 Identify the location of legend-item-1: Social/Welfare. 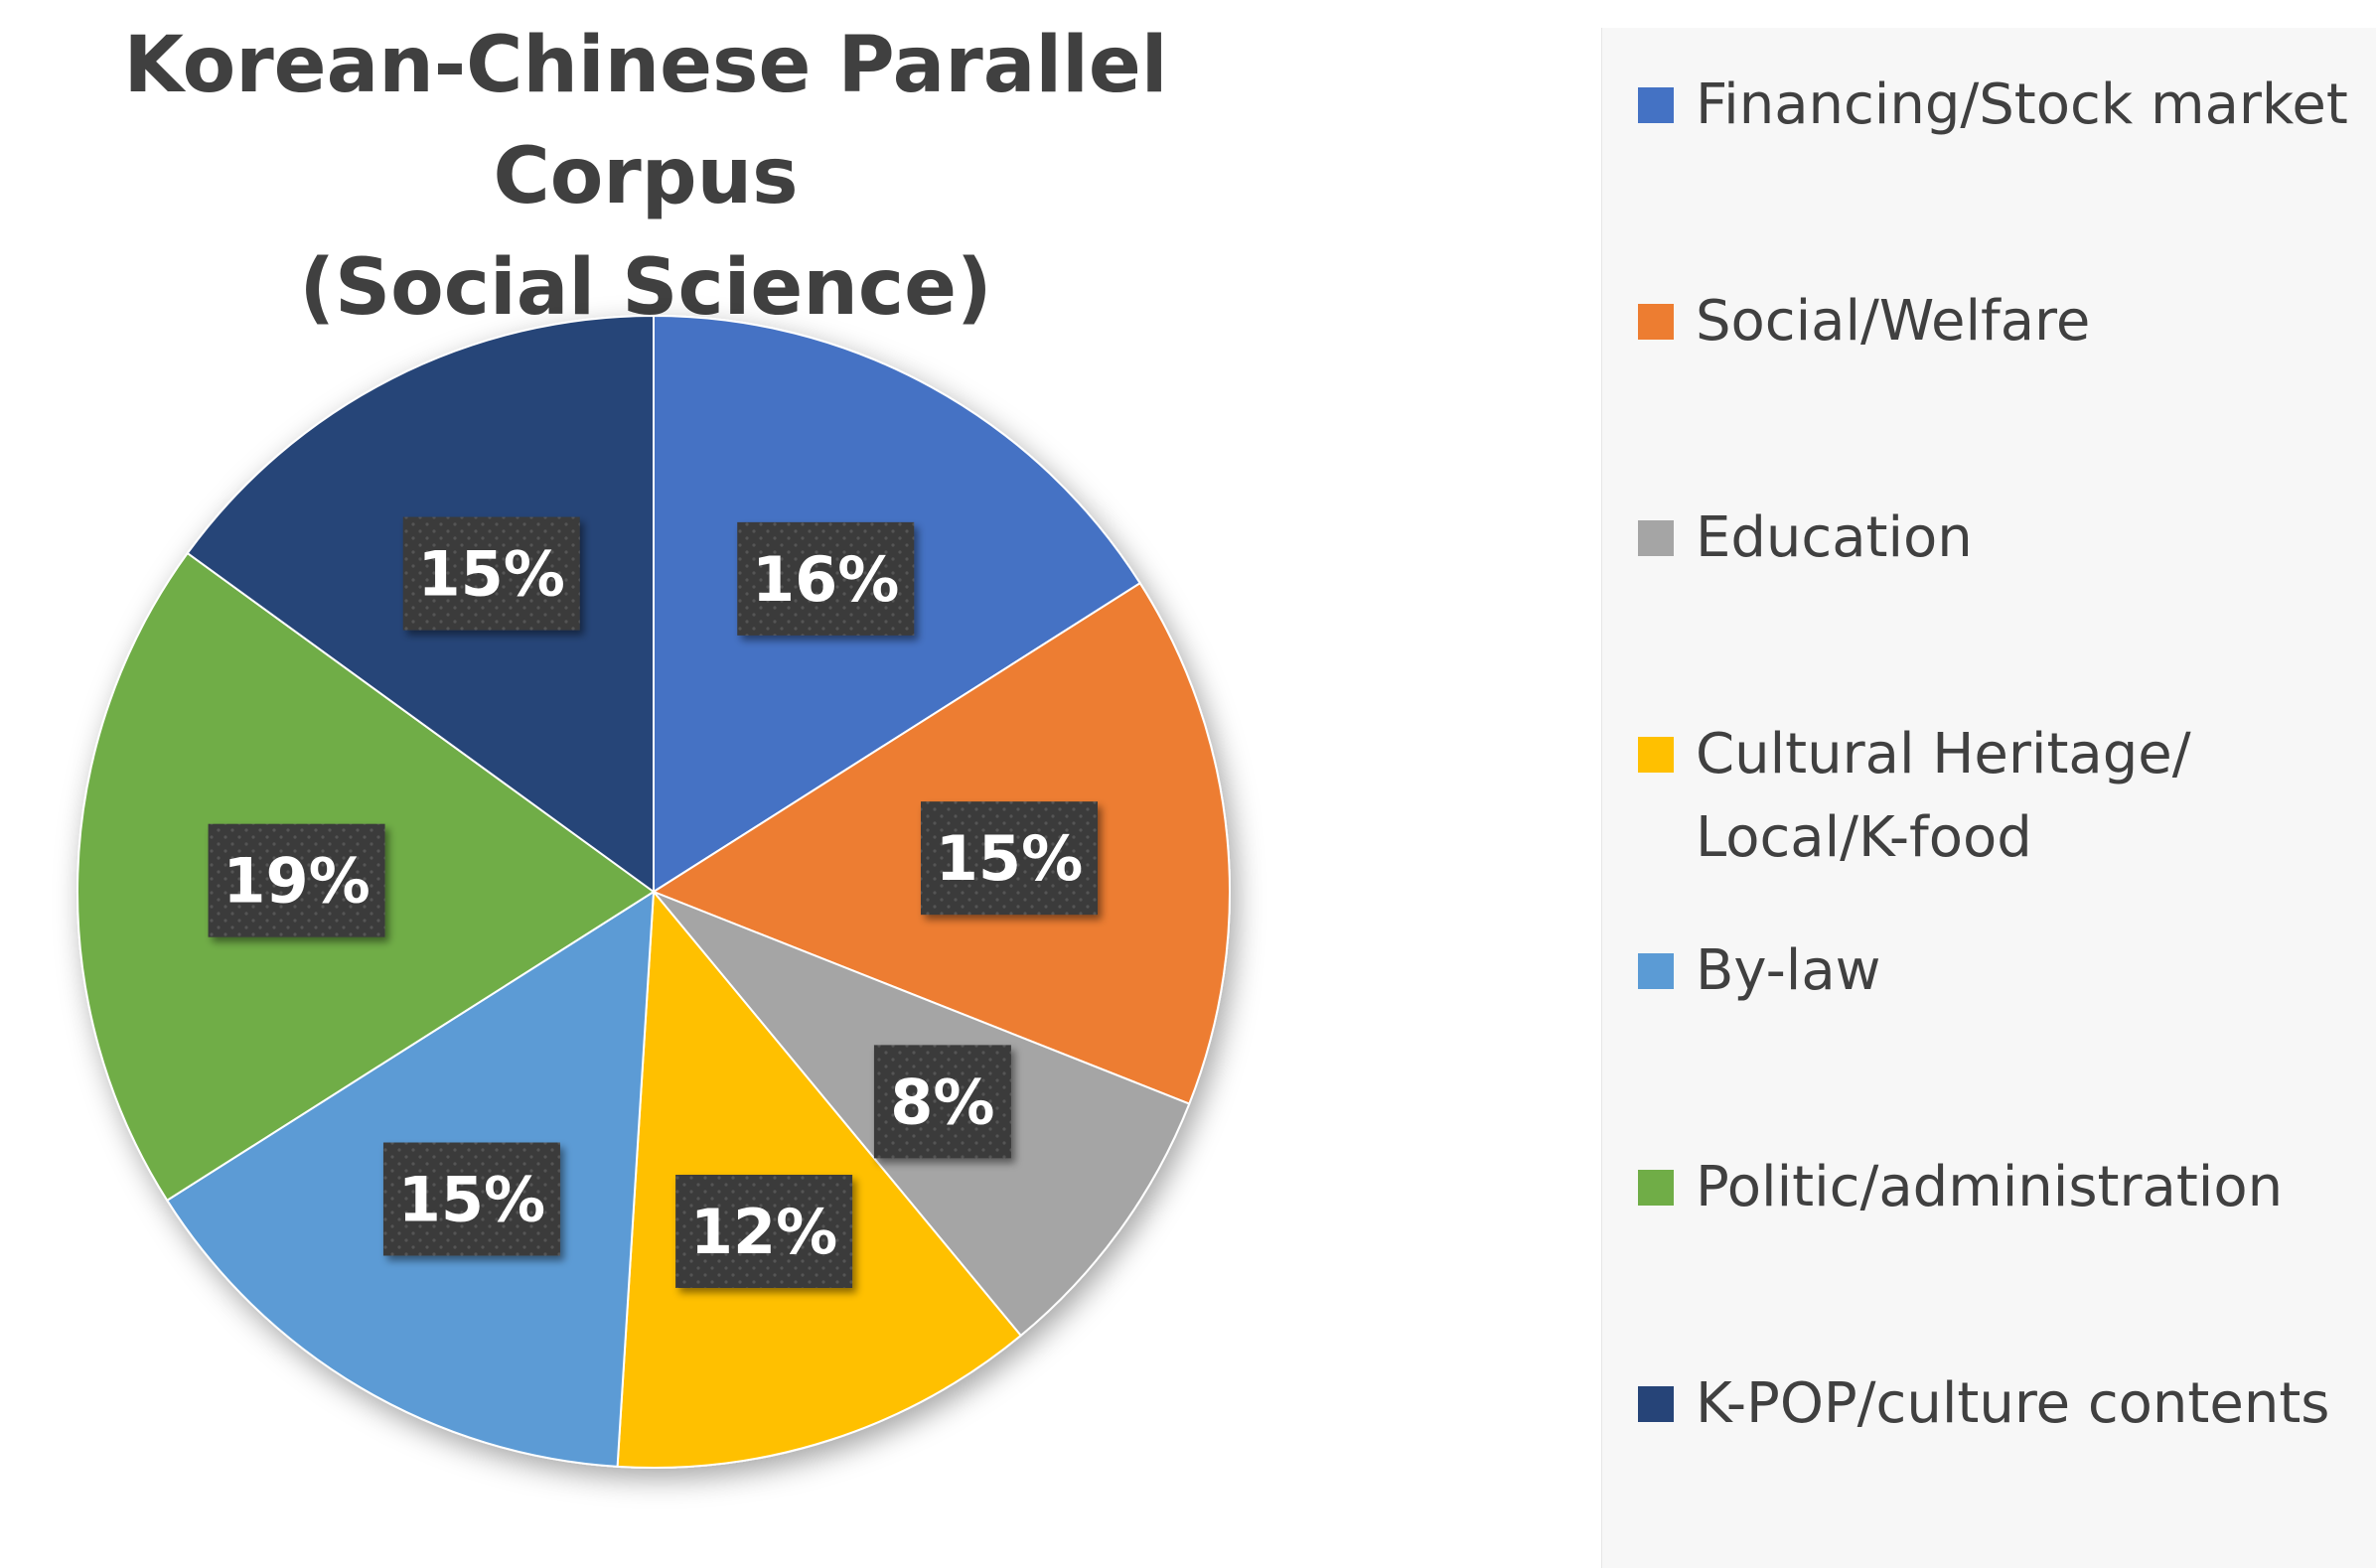
(2007, 321).